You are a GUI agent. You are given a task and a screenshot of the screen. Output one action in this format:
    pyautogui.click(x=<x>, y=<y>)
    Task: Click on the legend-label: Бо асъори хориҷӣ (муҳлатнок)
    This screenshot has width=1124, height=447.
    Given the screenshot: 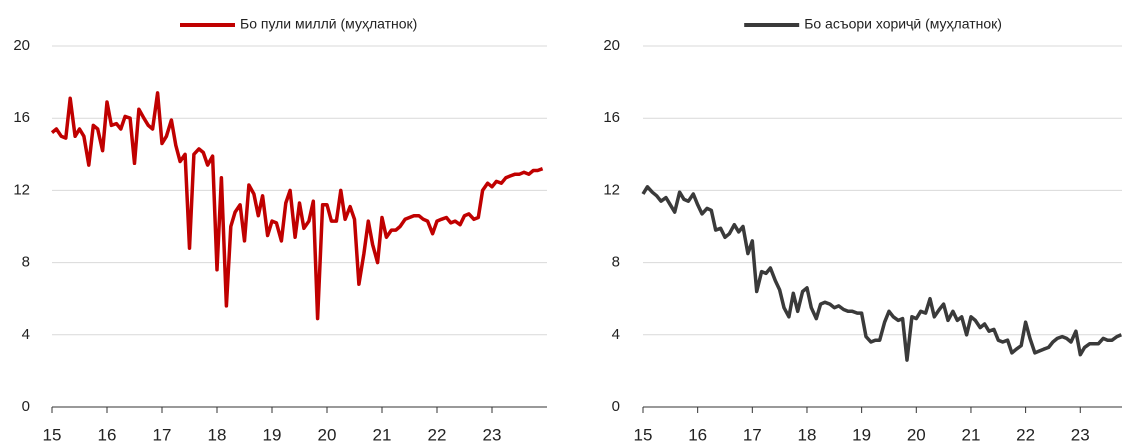 What is the action you would take?
    pyautogui.click(x=903, y=24)
    